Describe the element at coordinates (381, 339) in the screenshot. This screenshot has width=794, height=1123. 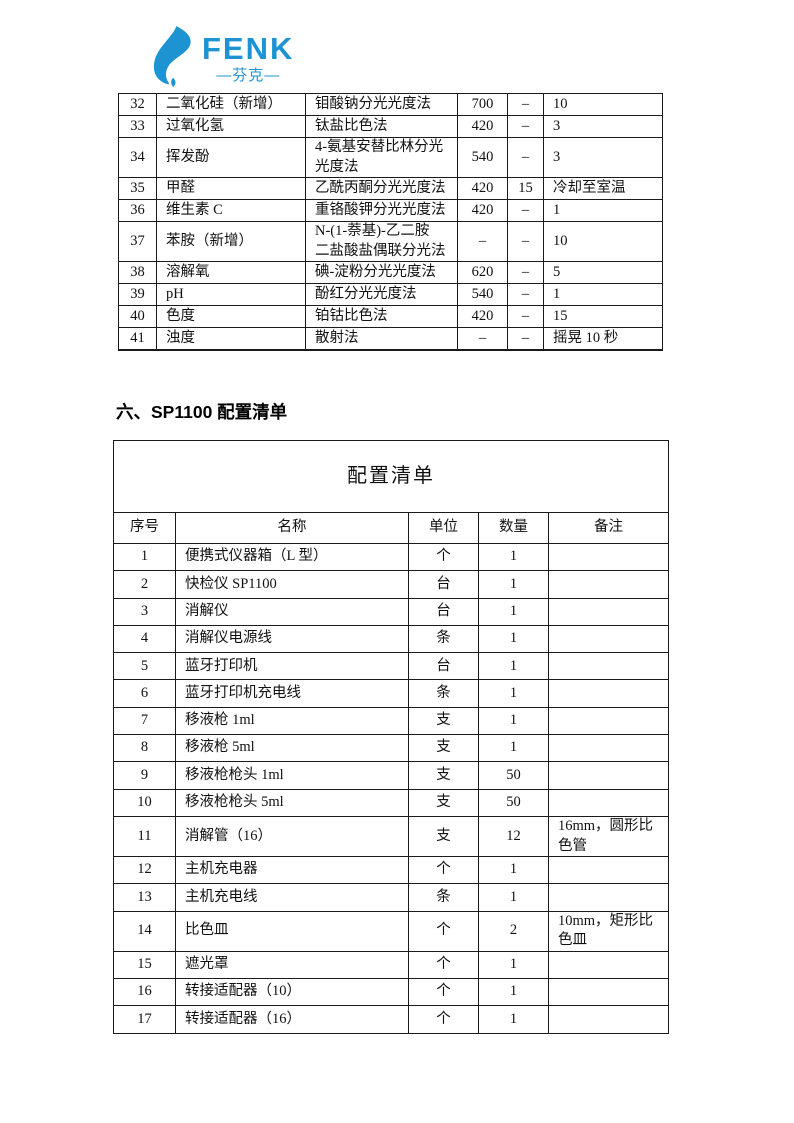
I see `param-method: 散射法` at that location.